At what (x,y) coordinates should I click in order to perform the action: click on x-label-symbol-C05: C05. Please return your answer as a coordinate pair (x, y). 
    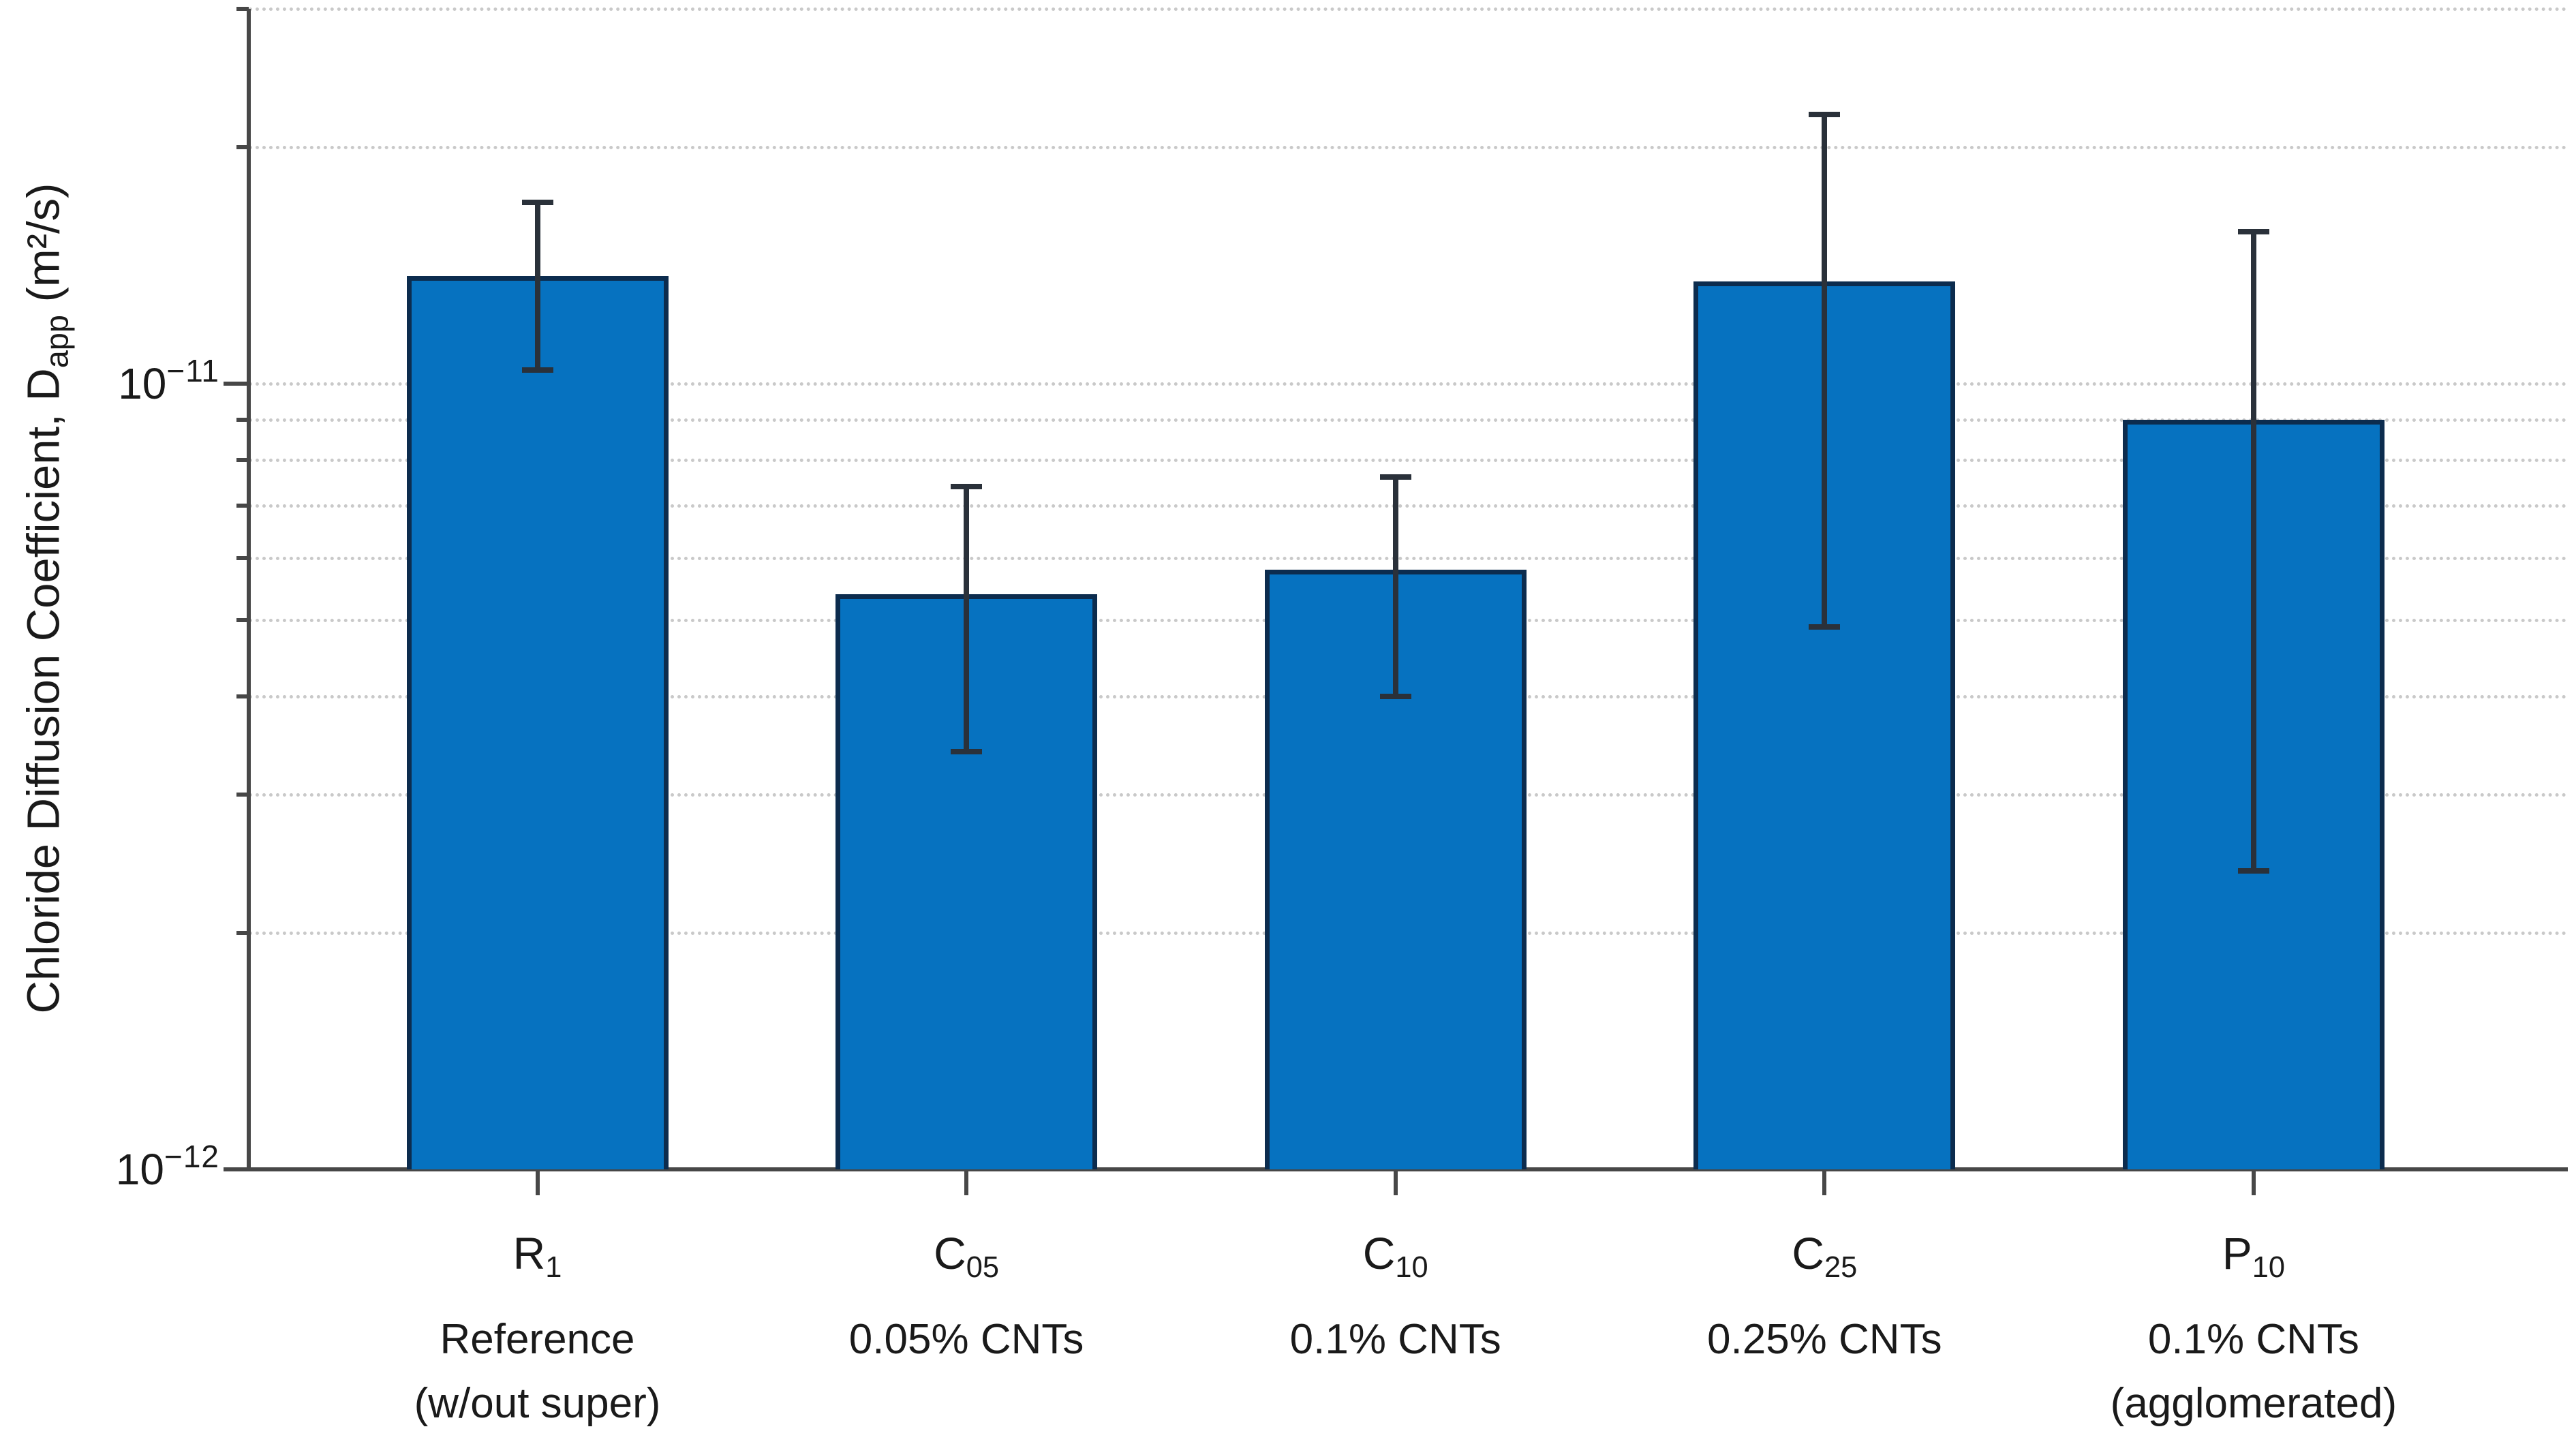
    Looking at the image, I should click on (966, 1256).